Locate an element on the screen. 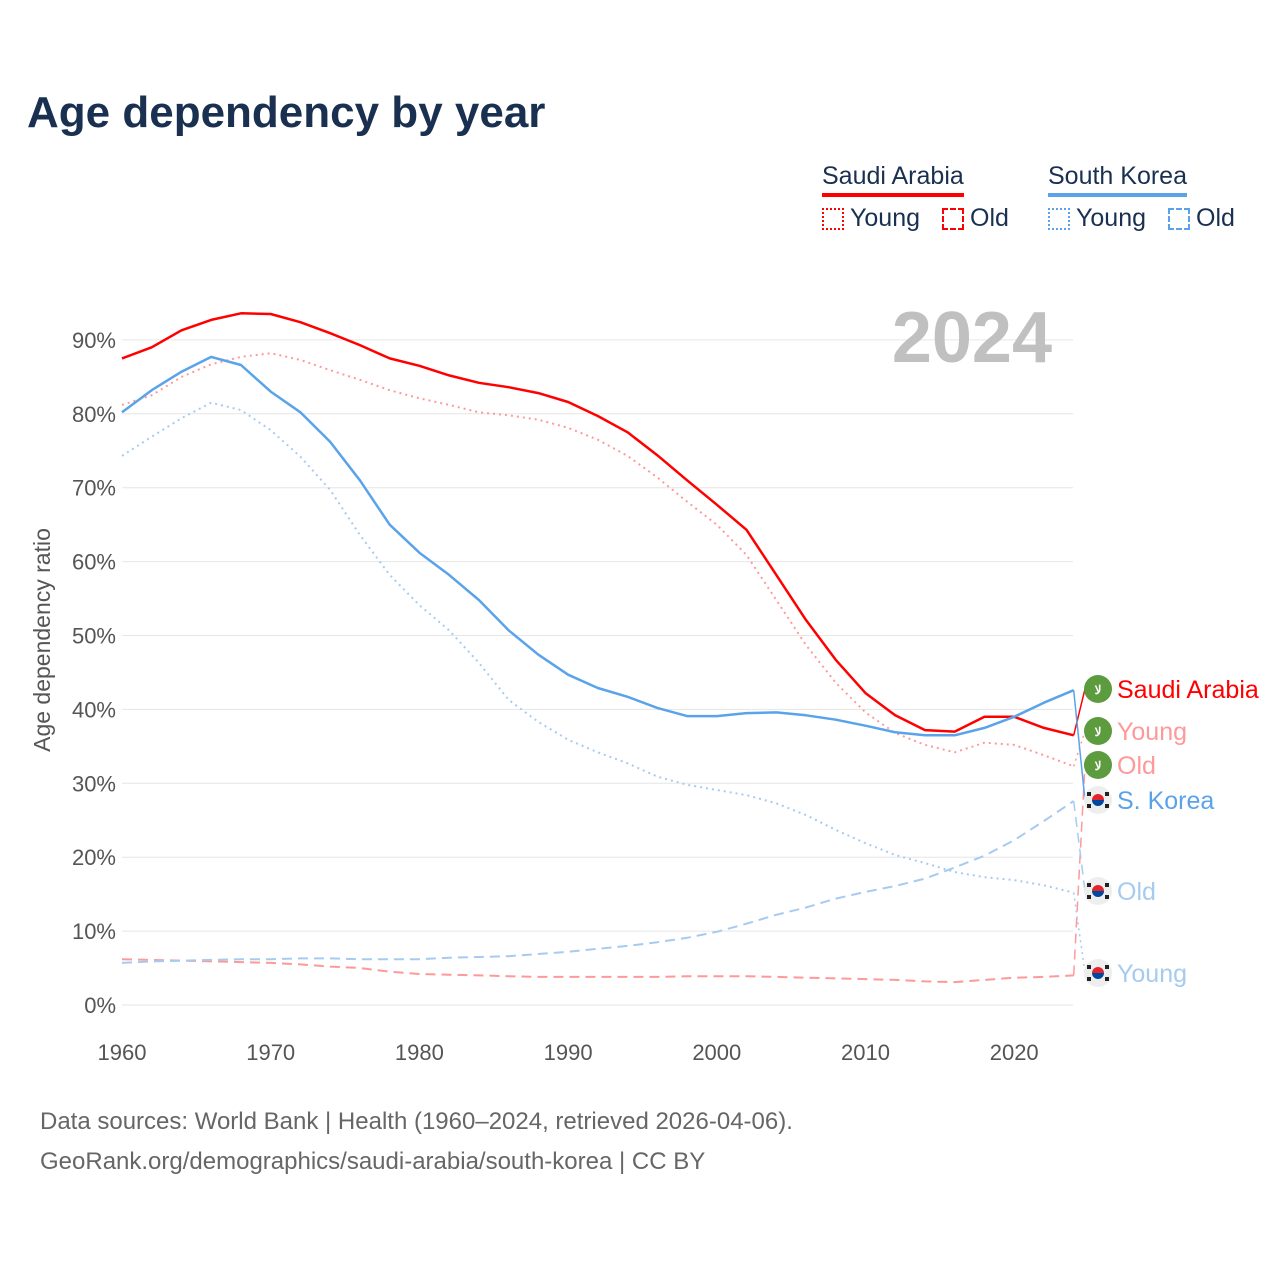 The width and height of the screenshot is (1280, 1280). y-axis-label: Age dependency ratio is located at coordinates (42, 640).